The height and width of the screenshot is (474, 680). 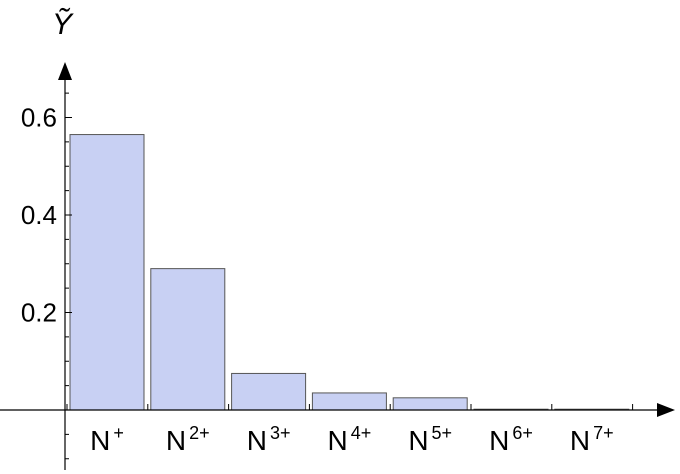 I want to click on x-tick-label: N 4+, so click(x=350, y=439).